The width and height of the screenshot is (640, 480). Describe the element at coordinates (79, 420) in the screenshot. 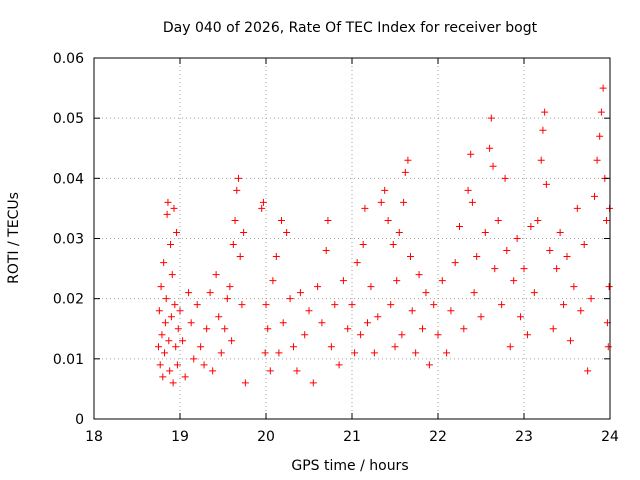

I see `y-tick-label: 0` at that location.